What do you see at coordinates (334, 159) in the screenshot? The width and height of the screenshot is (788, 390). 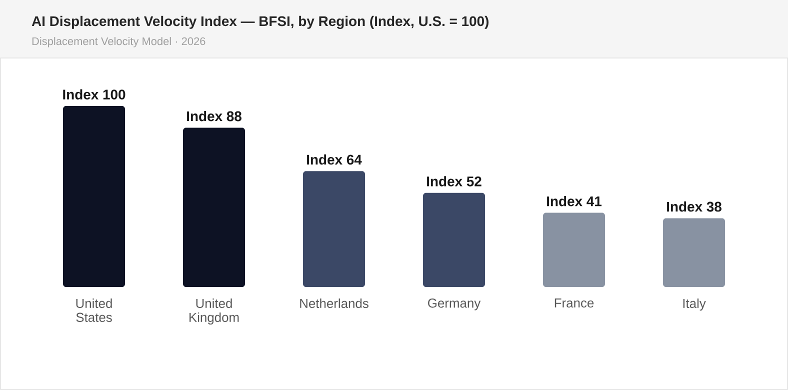 I see `data-label: Index 64` at bounding box center [334, 159].